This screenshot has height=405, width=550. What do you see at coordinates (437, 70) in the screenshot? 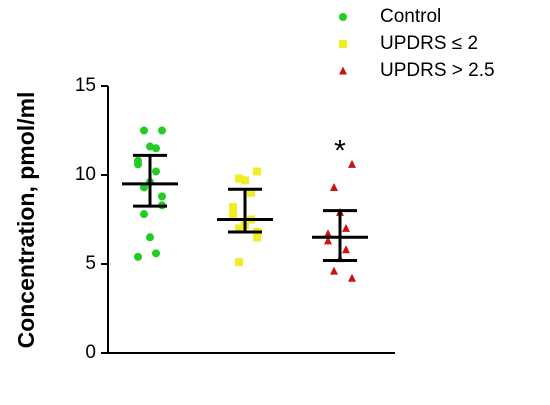
I see `legend-label: UPDRS > 2.5` at bounding box center [437, 70].